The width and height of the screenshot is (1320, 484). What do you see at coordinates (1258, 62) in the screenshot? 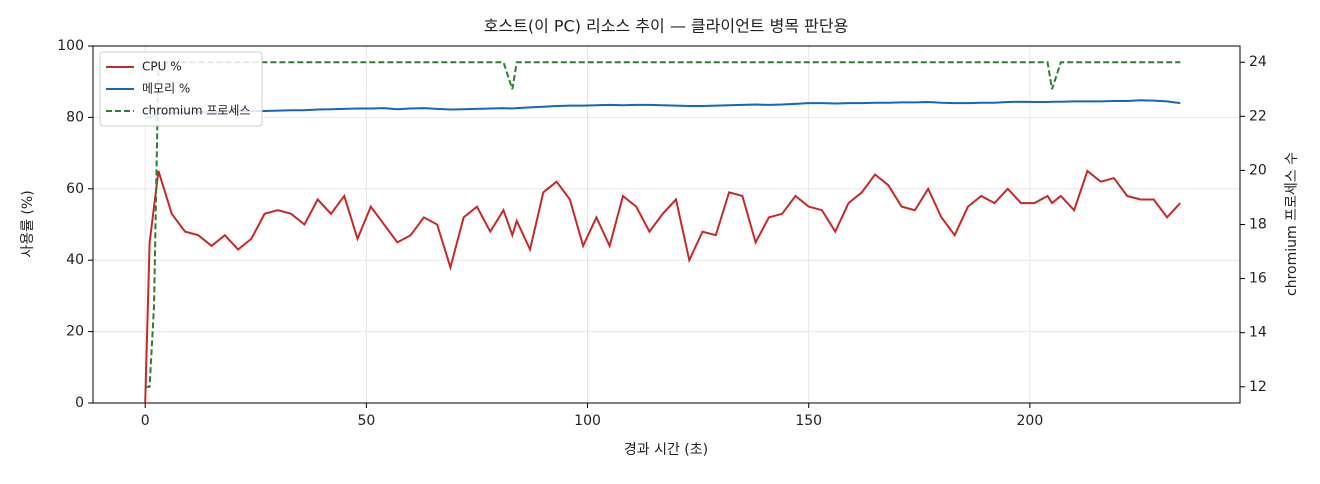
I see `y2-tick-label: 24` at bounding box center [1258, 62].